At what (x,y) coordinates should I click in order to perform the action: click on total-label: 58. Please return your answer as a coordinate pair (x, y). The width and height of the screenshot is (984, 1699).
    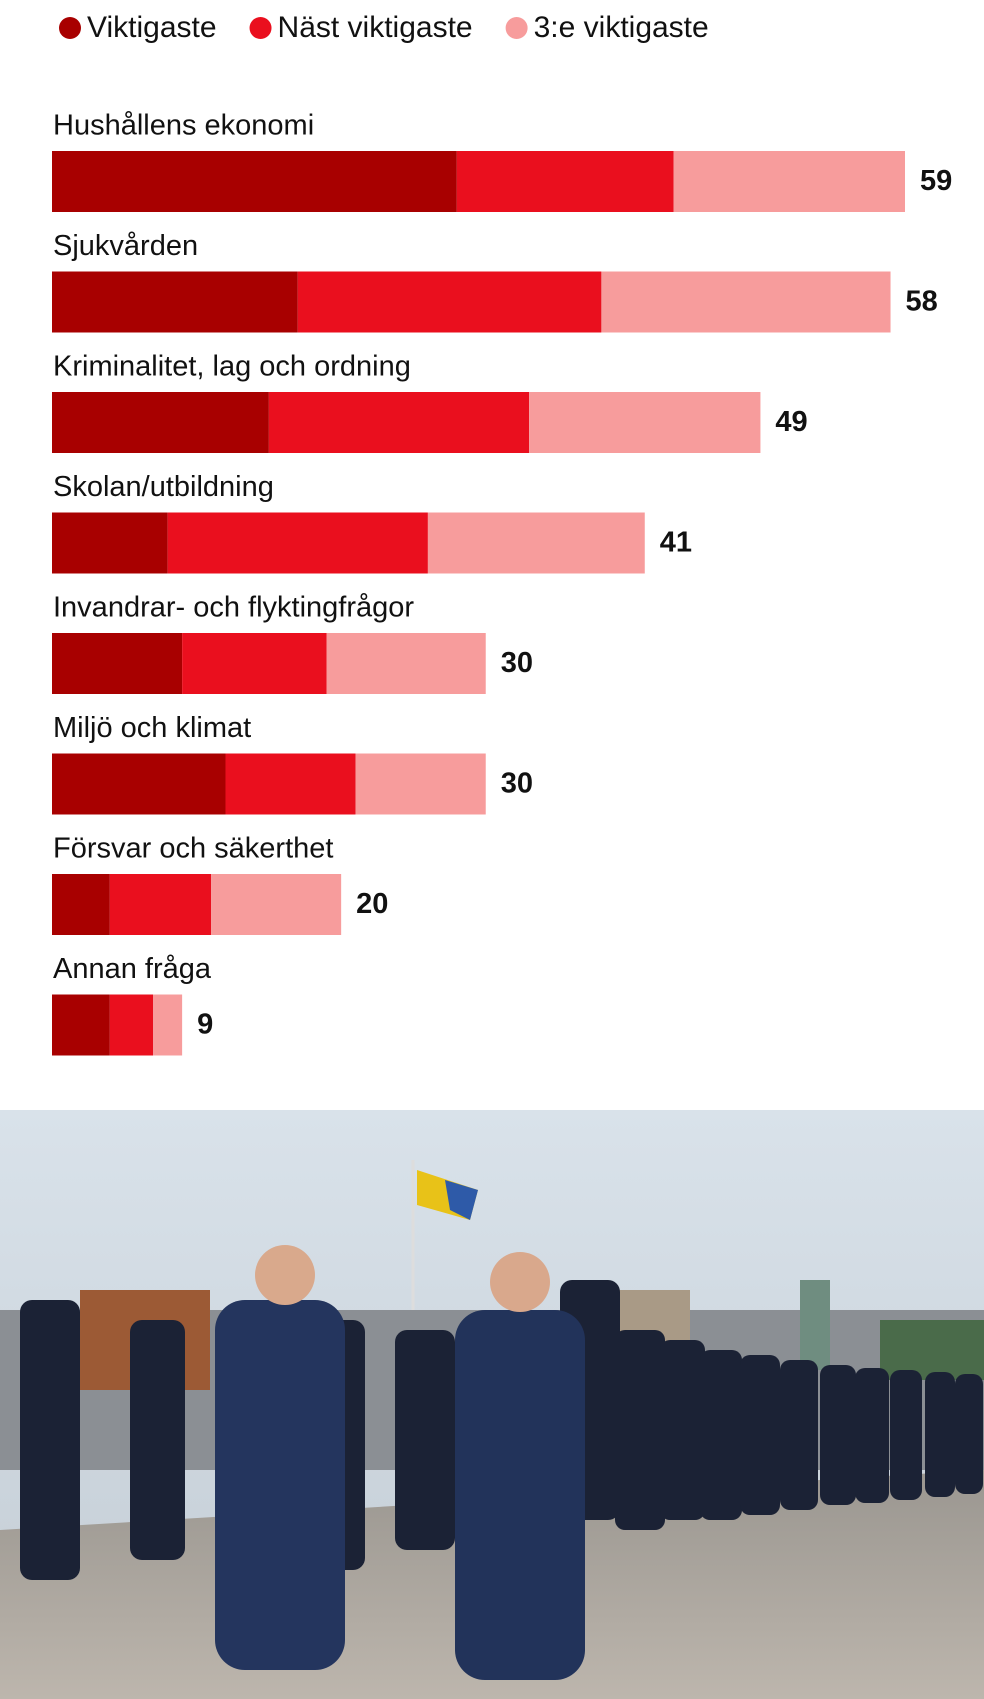
    Looking at the image, I should click on (922, 302).